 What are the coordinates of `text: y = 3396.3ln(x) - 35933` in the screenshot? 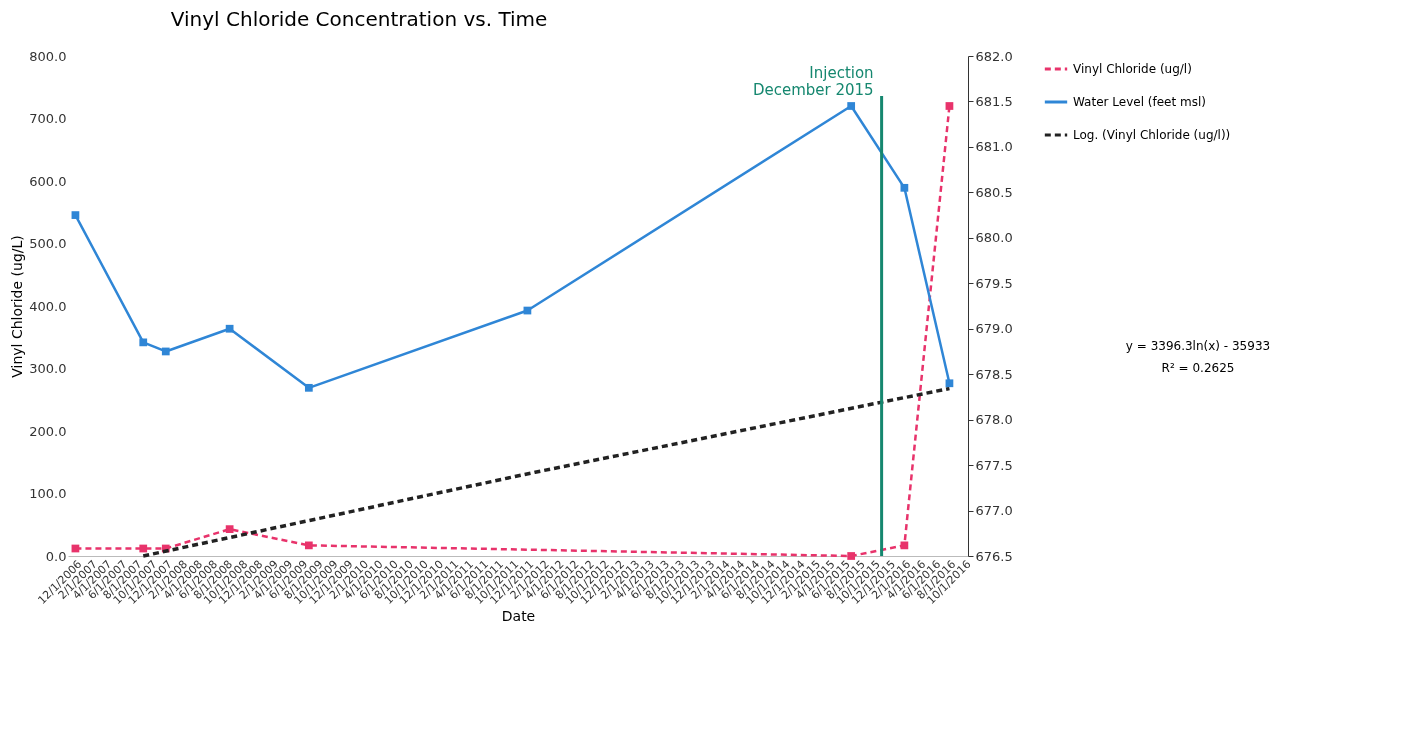 It's located at (1198, 346).